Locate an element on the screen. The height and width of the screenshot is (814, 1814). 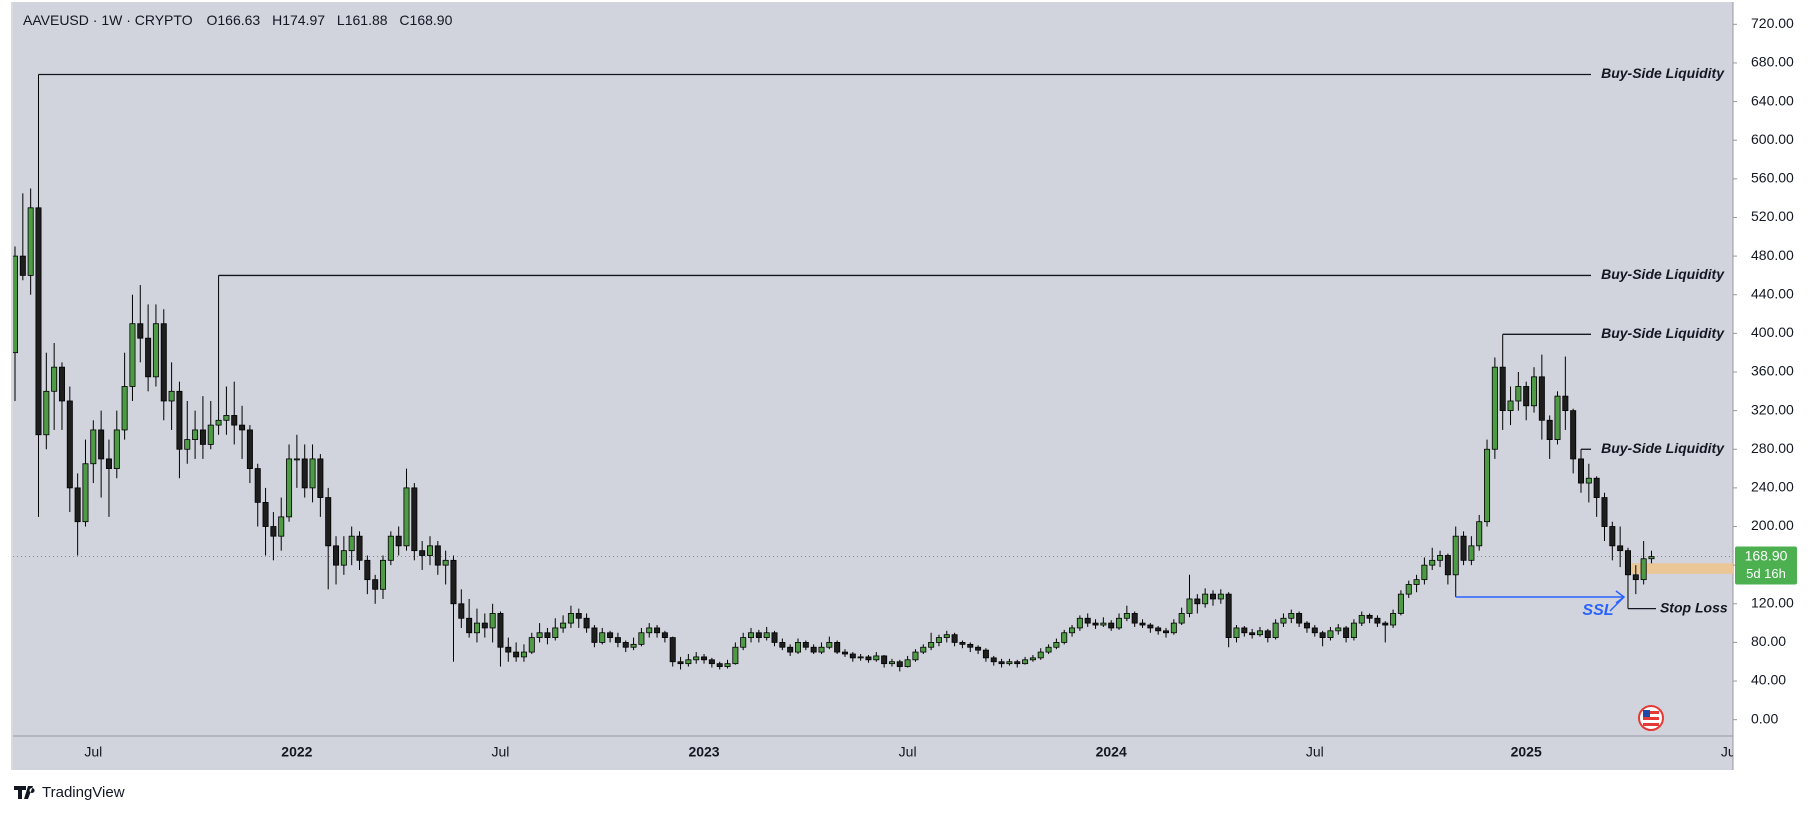
ssl-arrow-tail is located at coordinates (1617, 604).